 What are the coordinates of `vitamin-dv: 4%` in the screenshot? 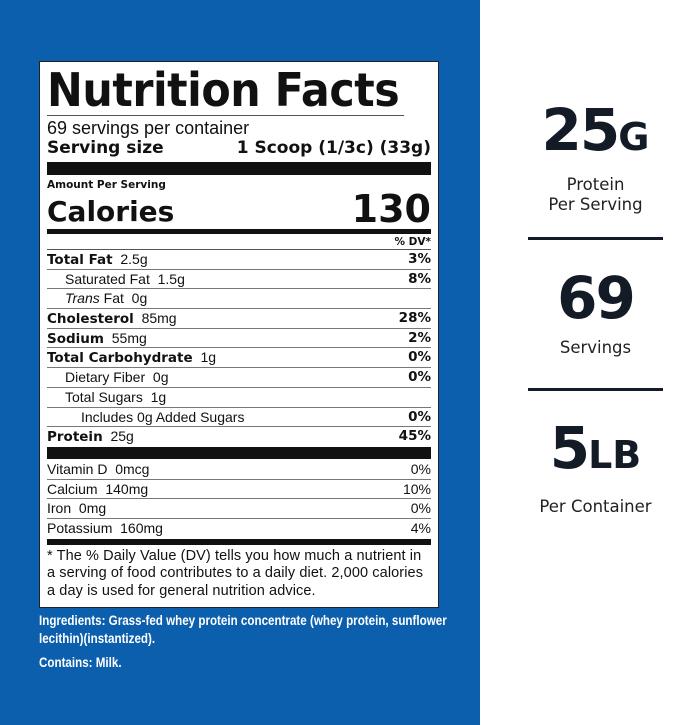 It's located at (420, 527).